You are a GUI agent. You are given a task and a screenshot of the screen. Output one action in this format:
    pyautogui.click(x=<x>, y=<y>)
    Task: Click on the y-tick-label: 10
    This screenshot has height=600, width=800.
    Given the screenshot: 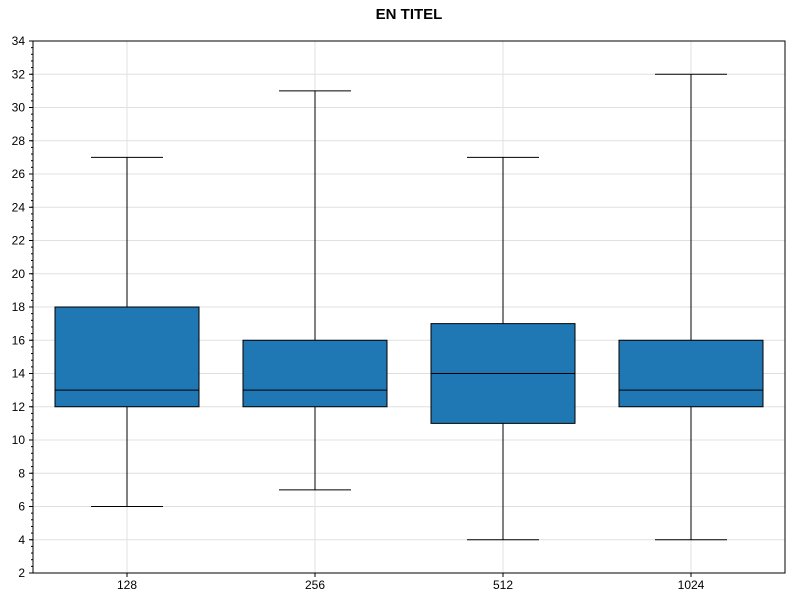 What is the action you would take?
    pyautogui.click(x=19, y=440)
    